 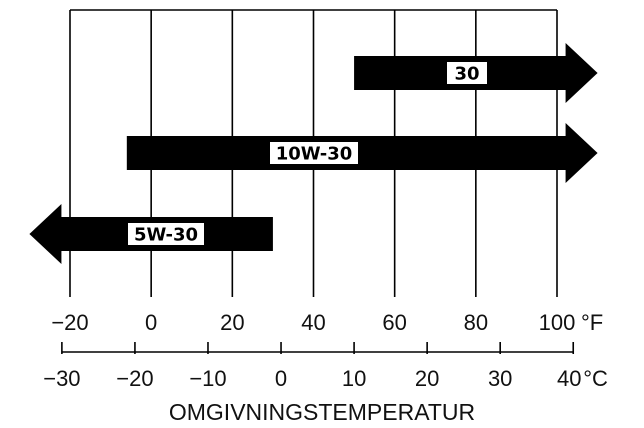 I want to click on celsius-tick-0: −30, so click(x=61, y=378).